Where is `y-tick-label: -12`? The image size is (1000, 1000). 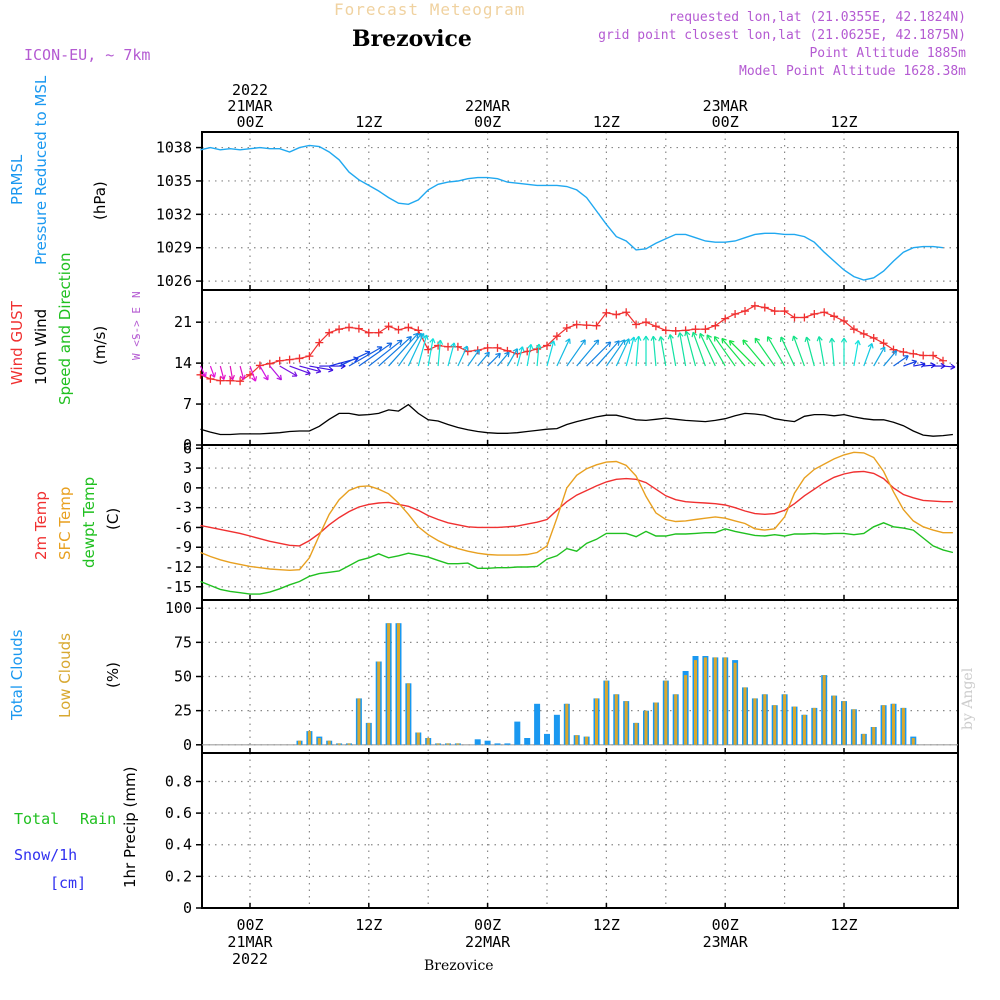 y-tick-label: -12 is located at coordinates (178, 567).